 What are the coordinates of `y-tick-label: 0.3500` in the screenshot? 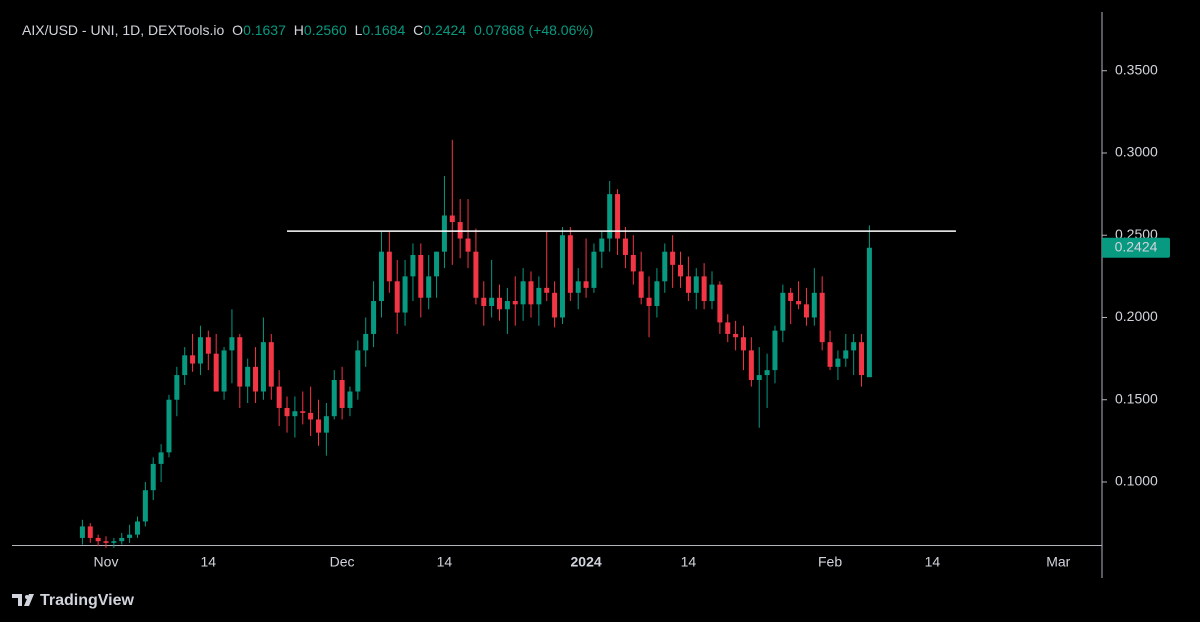 It's located at (1136, 69).